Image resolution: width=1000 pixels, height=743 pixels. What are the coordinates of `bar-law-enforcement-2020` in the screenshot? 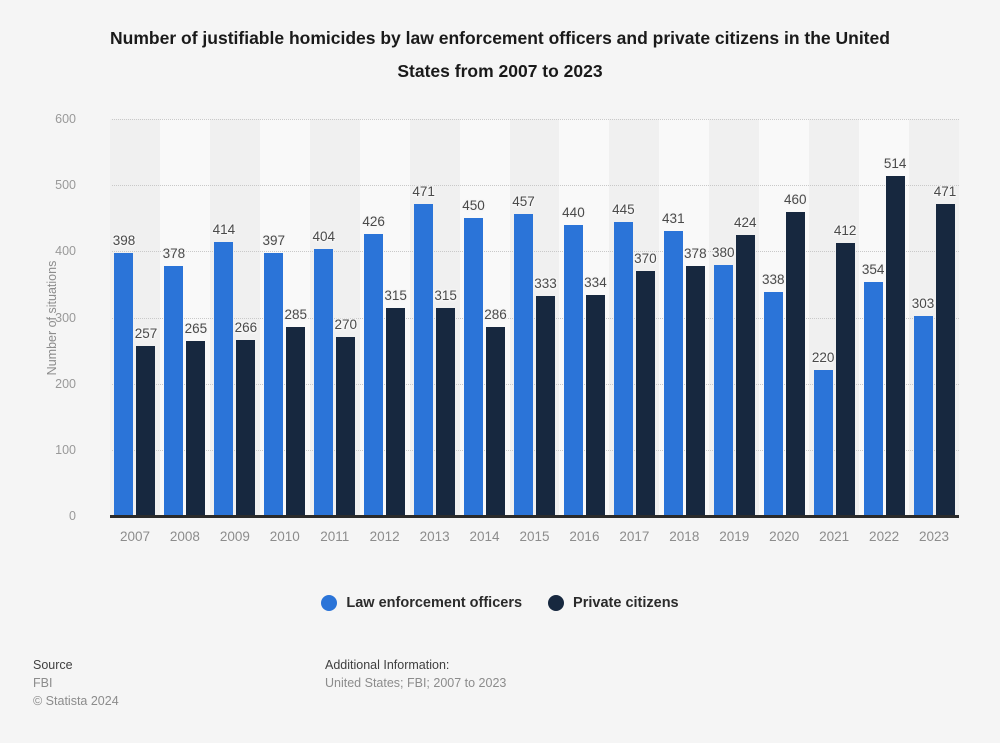 It's located at (773, 404).